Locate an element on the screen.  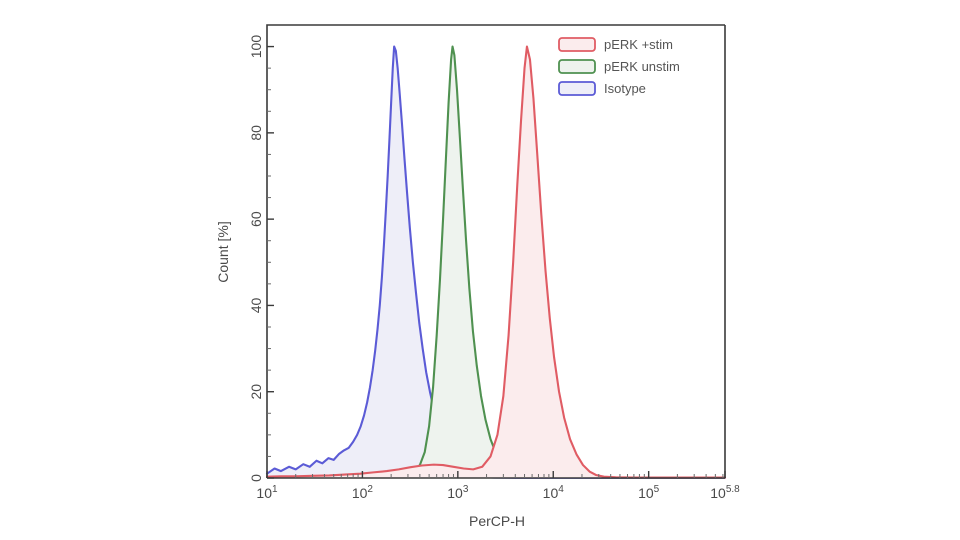
y-axis-ticks: 0 20 40 60 80 100 is located at coordinates (261, 258).